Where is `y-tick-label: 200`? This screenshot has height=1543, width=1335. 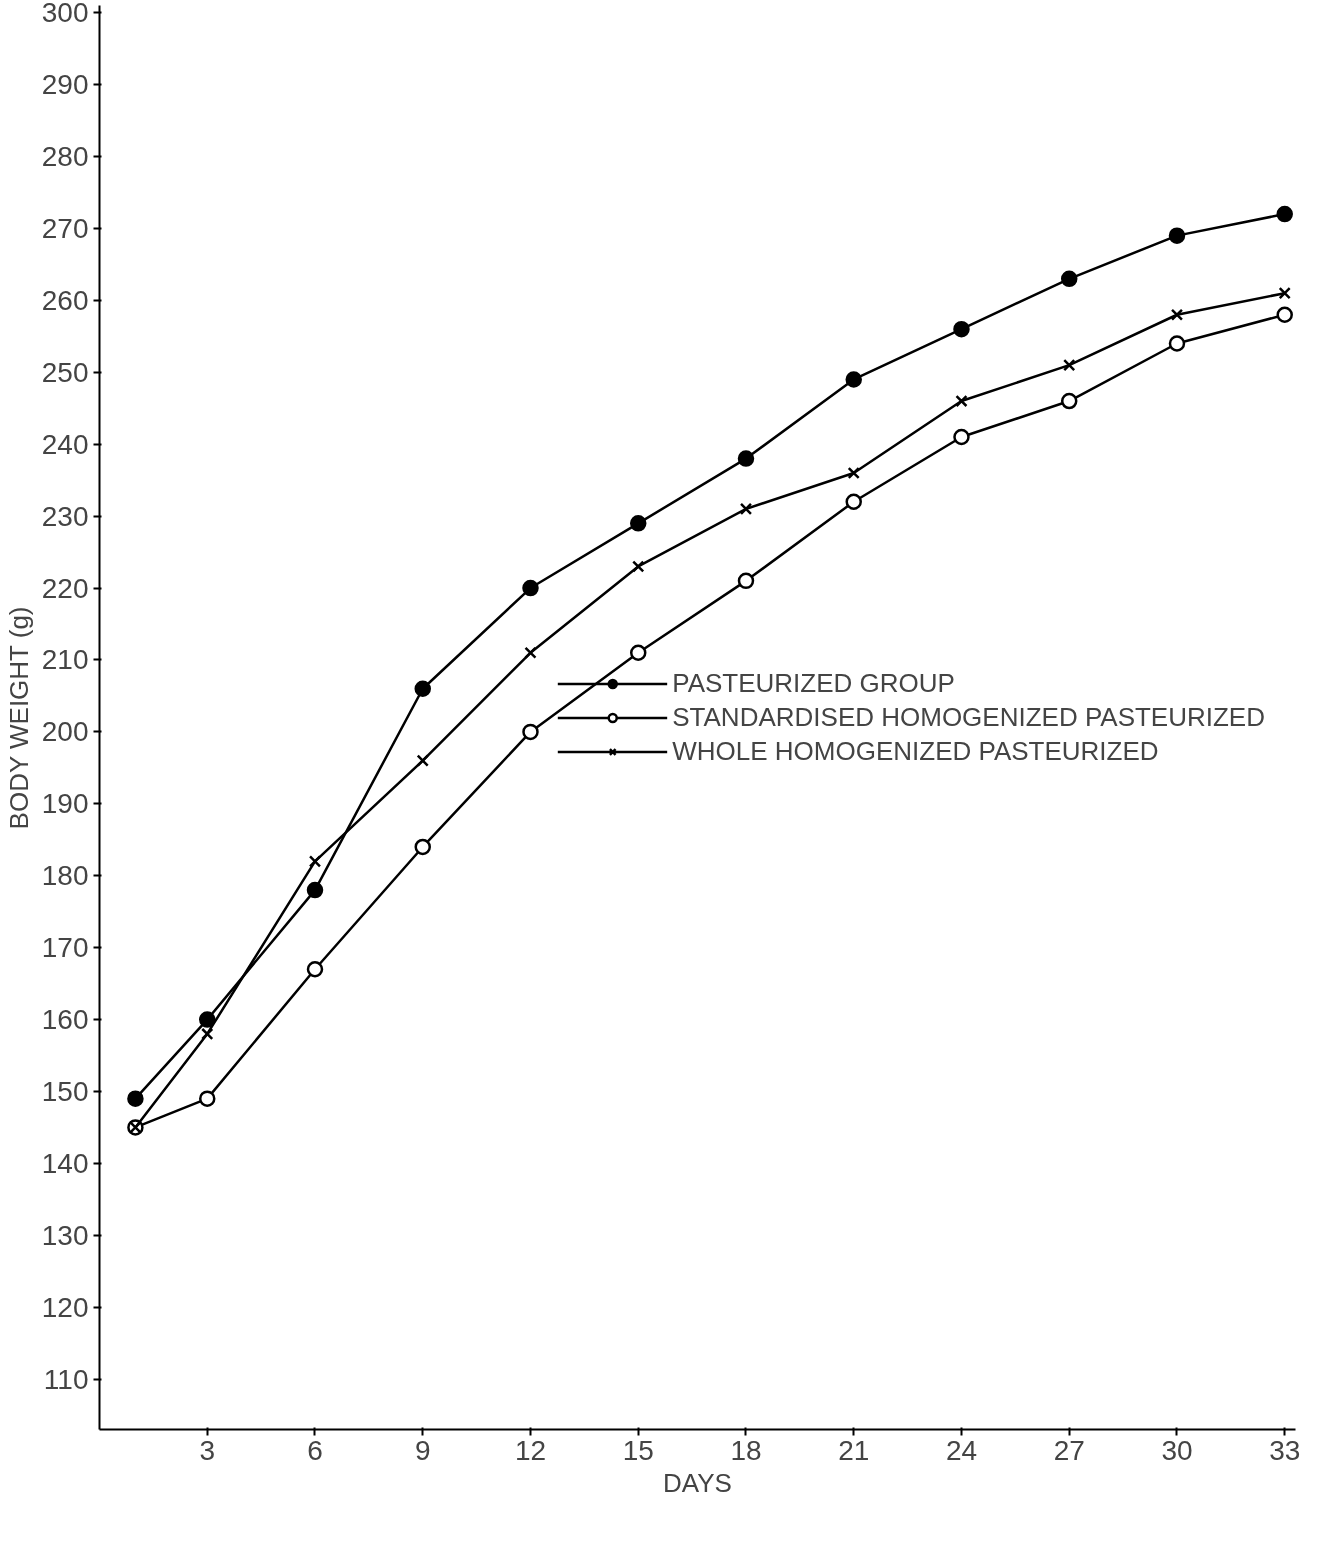 y-tick-label: 200 is located at coordinates (65, 732).